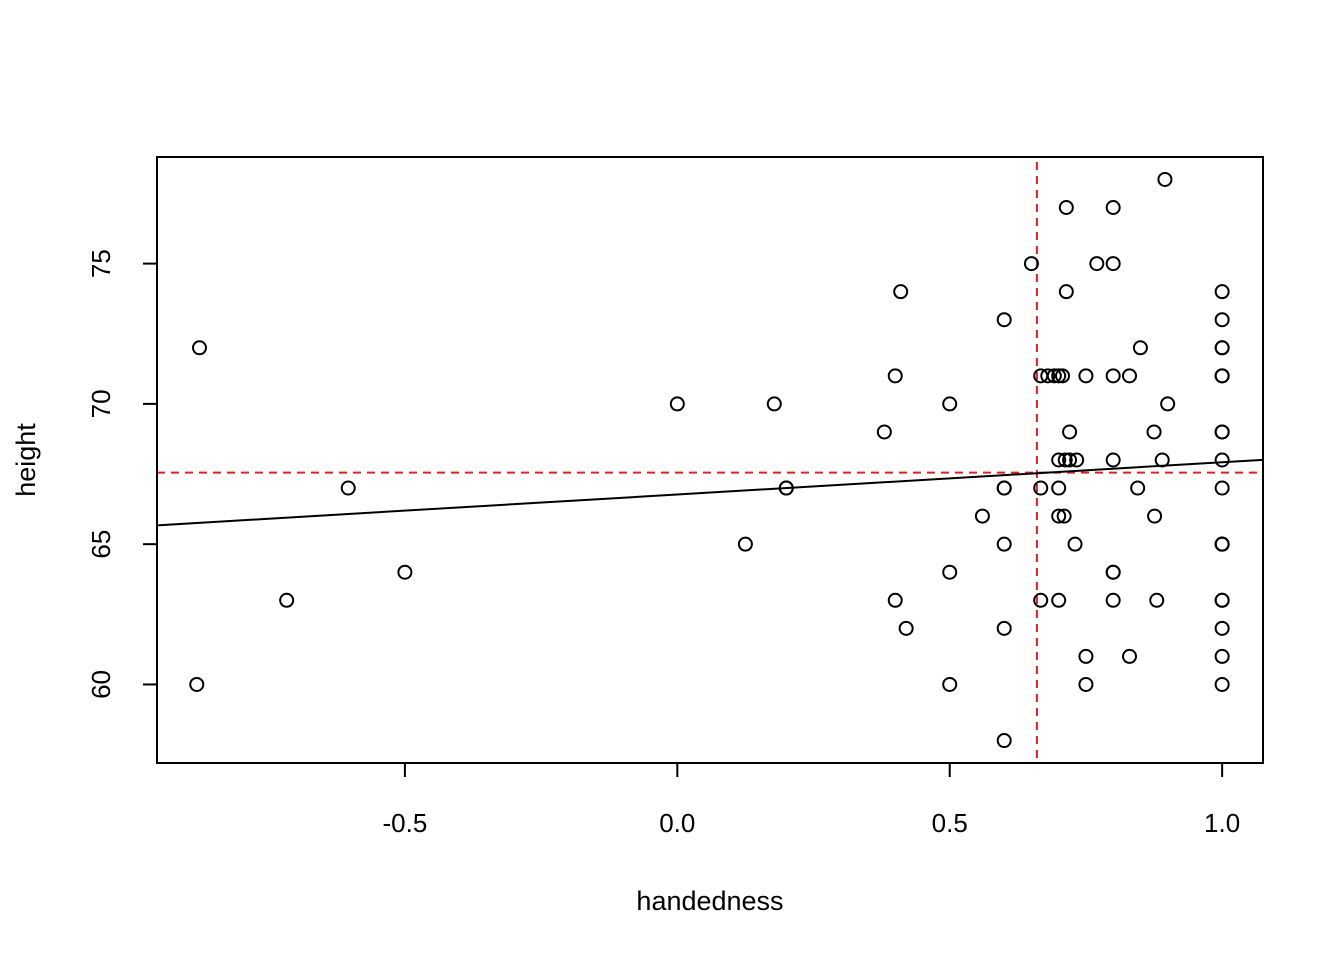 This screenshot has width=1344, height=960. I want to click on y-axis-label: height, so click(26, 460).